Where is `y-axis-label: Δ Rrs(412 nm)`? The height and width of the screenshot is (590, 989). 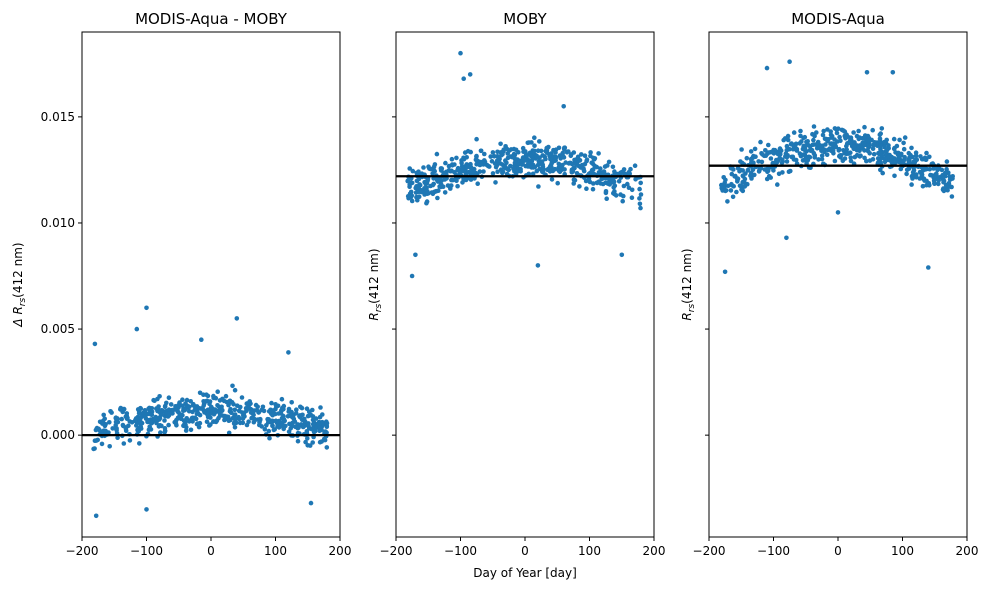 y-axis-label: Δ Rrs(412 nm) is located at coordinates (19, 284).